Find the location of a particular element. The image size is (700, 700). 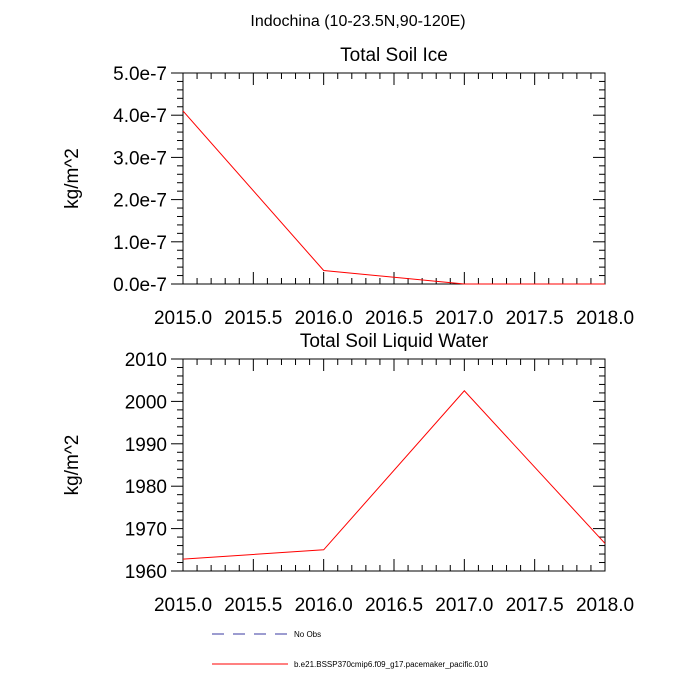

legend-label: No Obs is located at coordinates (307, 634).